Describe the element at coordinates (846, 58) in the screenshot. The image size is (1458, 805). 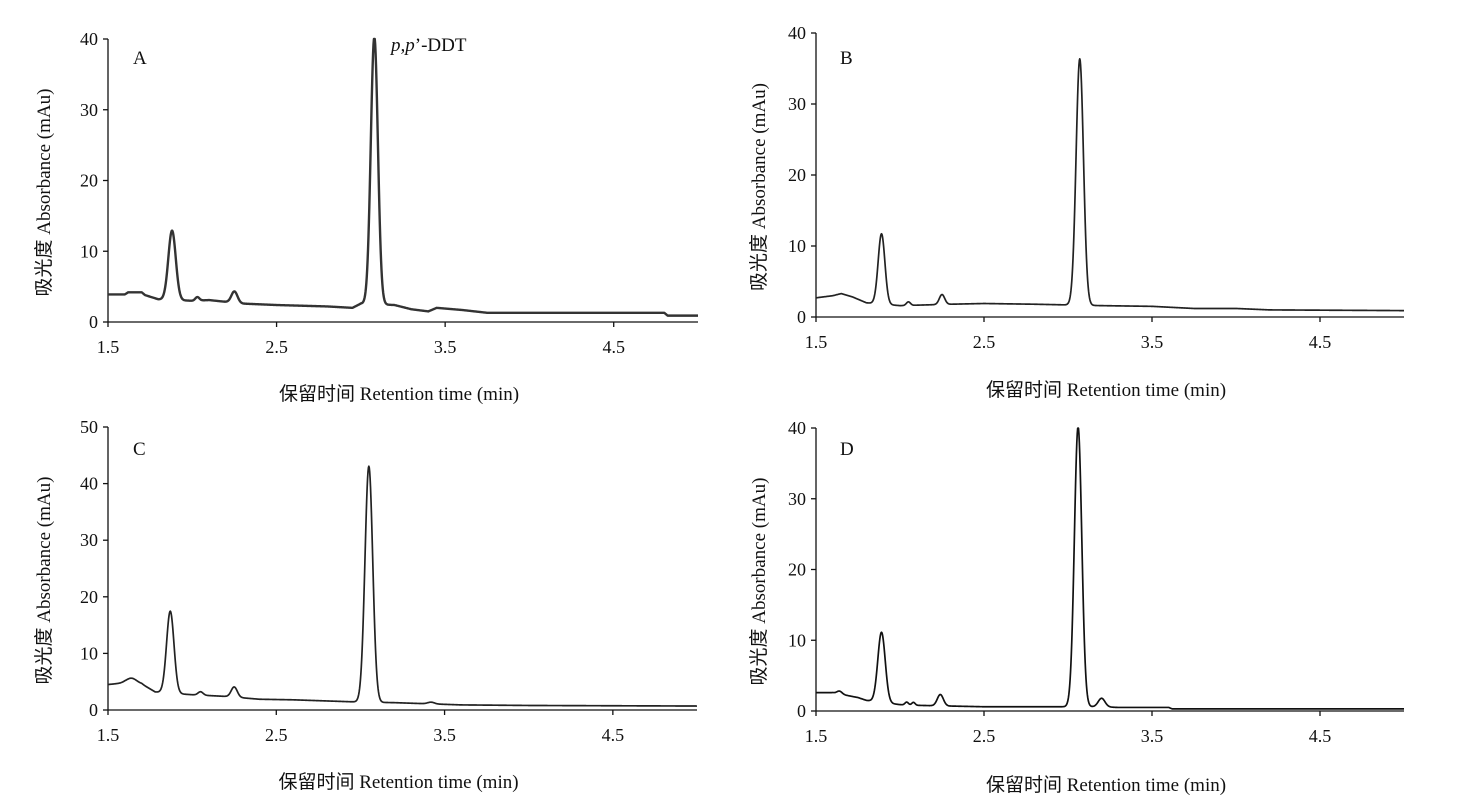
I see `panel-label: B` at that location.